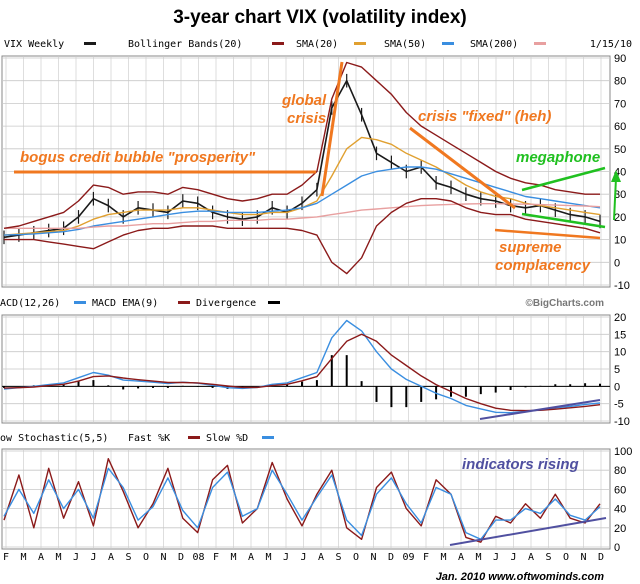 The image size is (640, 584). I want to click on price-y-tick-label: 50, so click(620, 150).